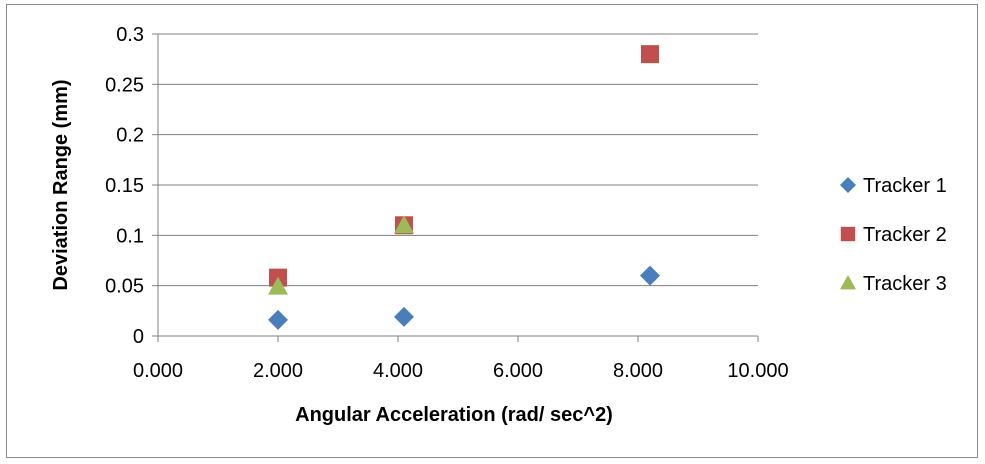 The height and width of the screenshot is (464, 985). I want to click on x-tick-label: 10.000, so click(757, 371).